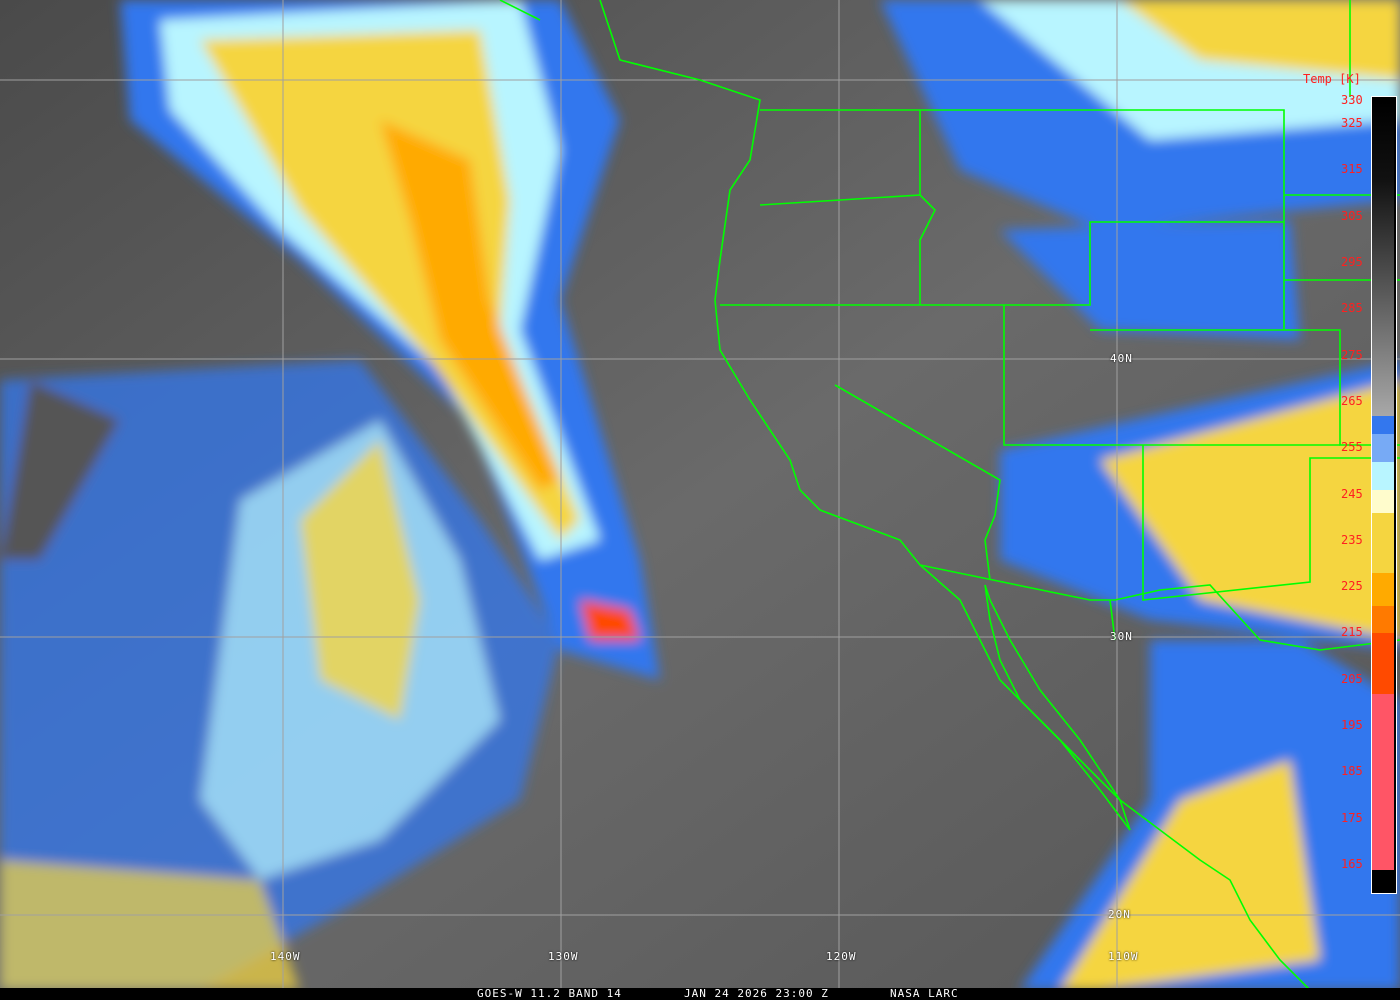 This screenshot has width=1400, height=1000. Describe the element at coordinates (563, 956) in the screenshot. I see `lon-label-130w: 130W` at that location.